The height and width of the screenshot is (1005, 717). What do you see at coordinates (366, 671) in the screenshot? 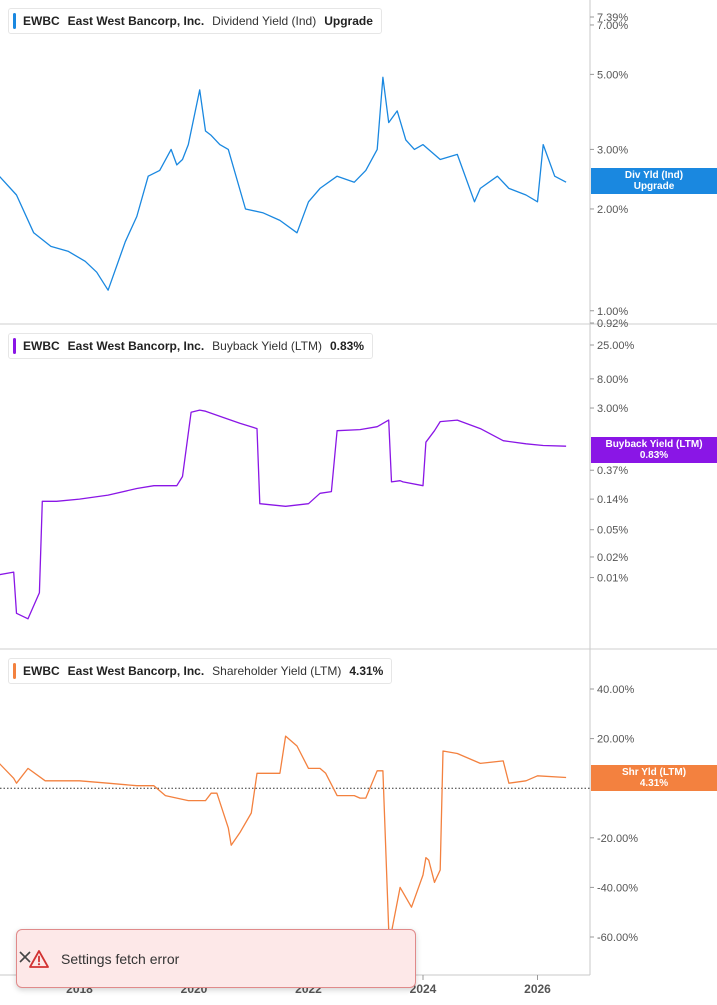
I see `legend-value: 4.31%` at bounding box center [366, 671].